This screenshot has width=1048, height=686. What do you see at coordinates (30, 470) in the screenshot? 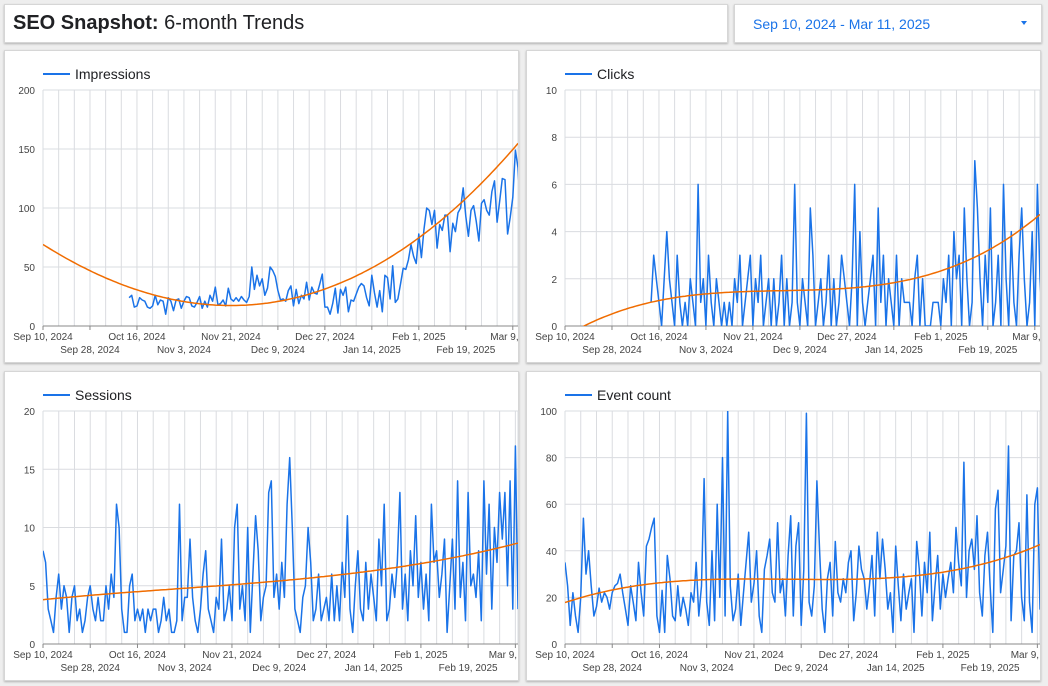
I see `y-tick-label: 15` at bounding box center [30, 470].